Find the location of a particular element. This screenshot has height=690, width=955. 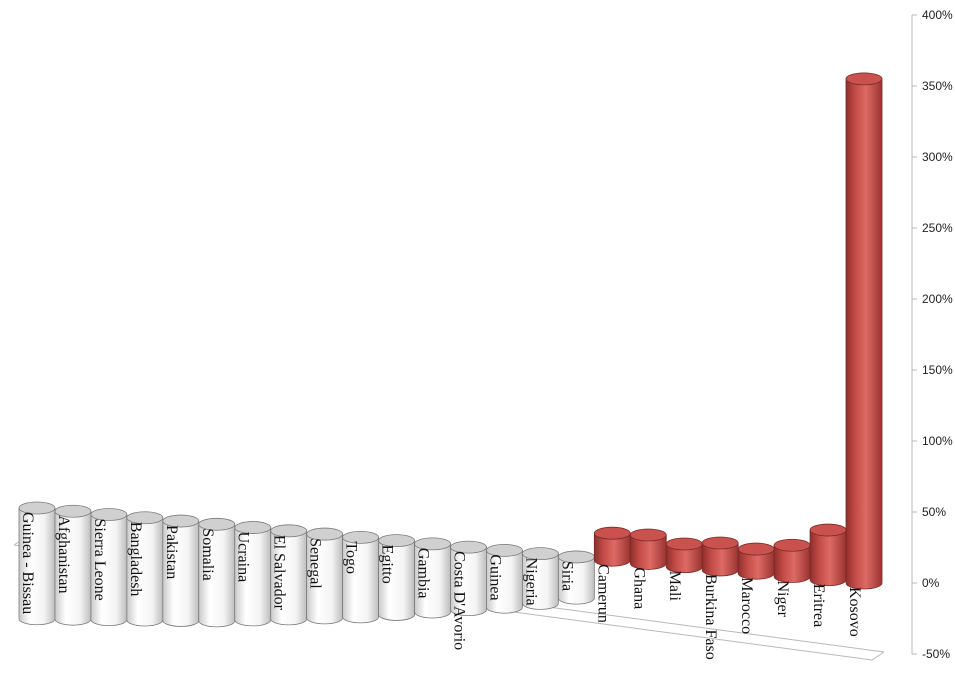

category-label-nigeria: Nigeria is located at coordinates (530, 582).